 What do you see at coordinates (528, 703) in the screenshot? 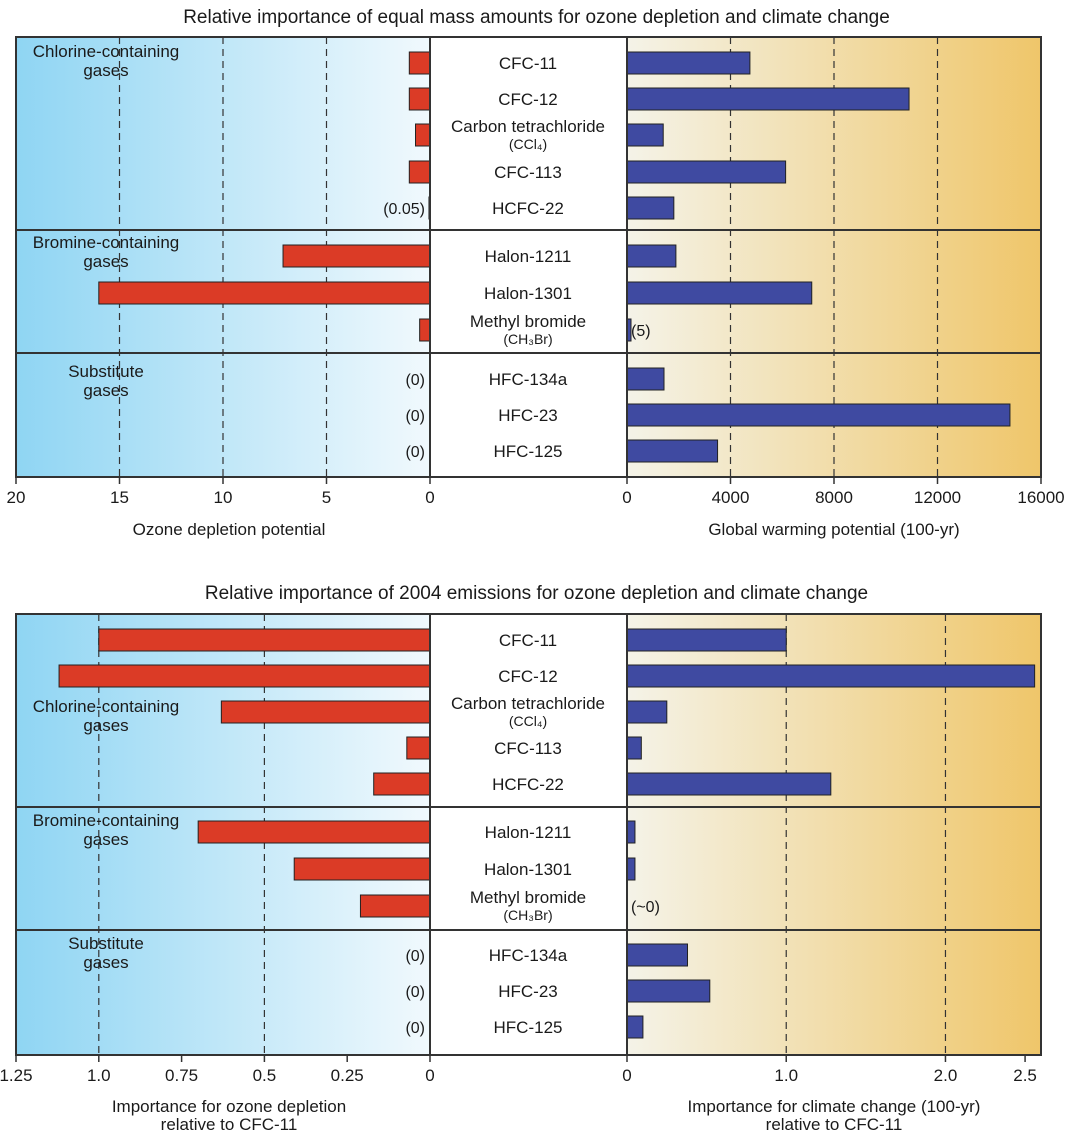
I see `gas-name-label: Carbon tetrachloride` at bounding box center [528, 703].